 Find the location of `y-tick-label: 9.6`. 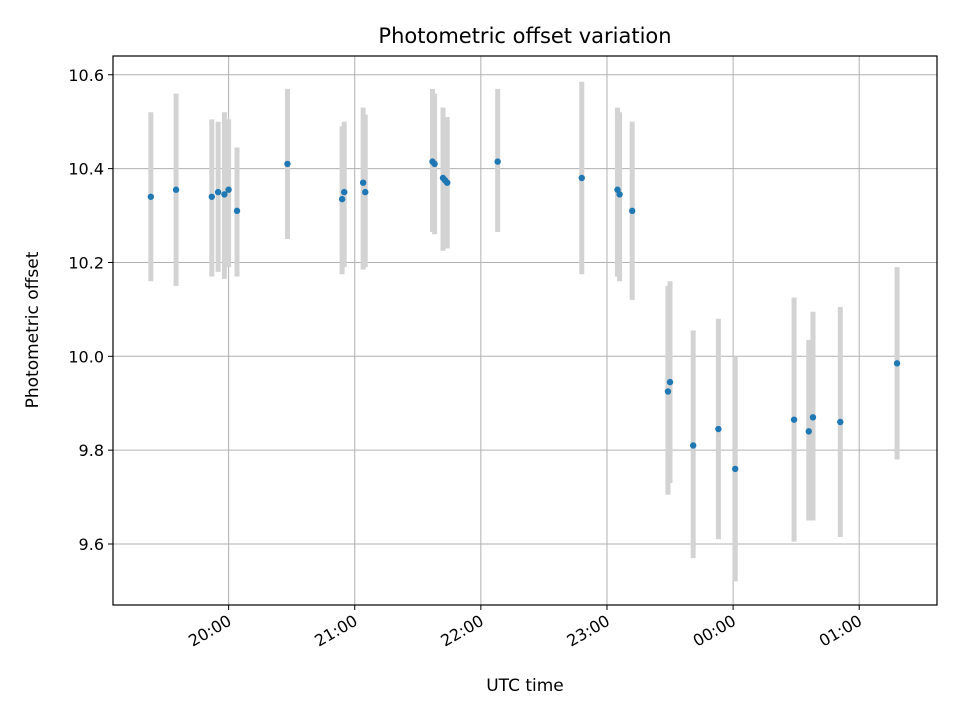

y-tick-label: 9.6 is located at coordinates (91, 544).